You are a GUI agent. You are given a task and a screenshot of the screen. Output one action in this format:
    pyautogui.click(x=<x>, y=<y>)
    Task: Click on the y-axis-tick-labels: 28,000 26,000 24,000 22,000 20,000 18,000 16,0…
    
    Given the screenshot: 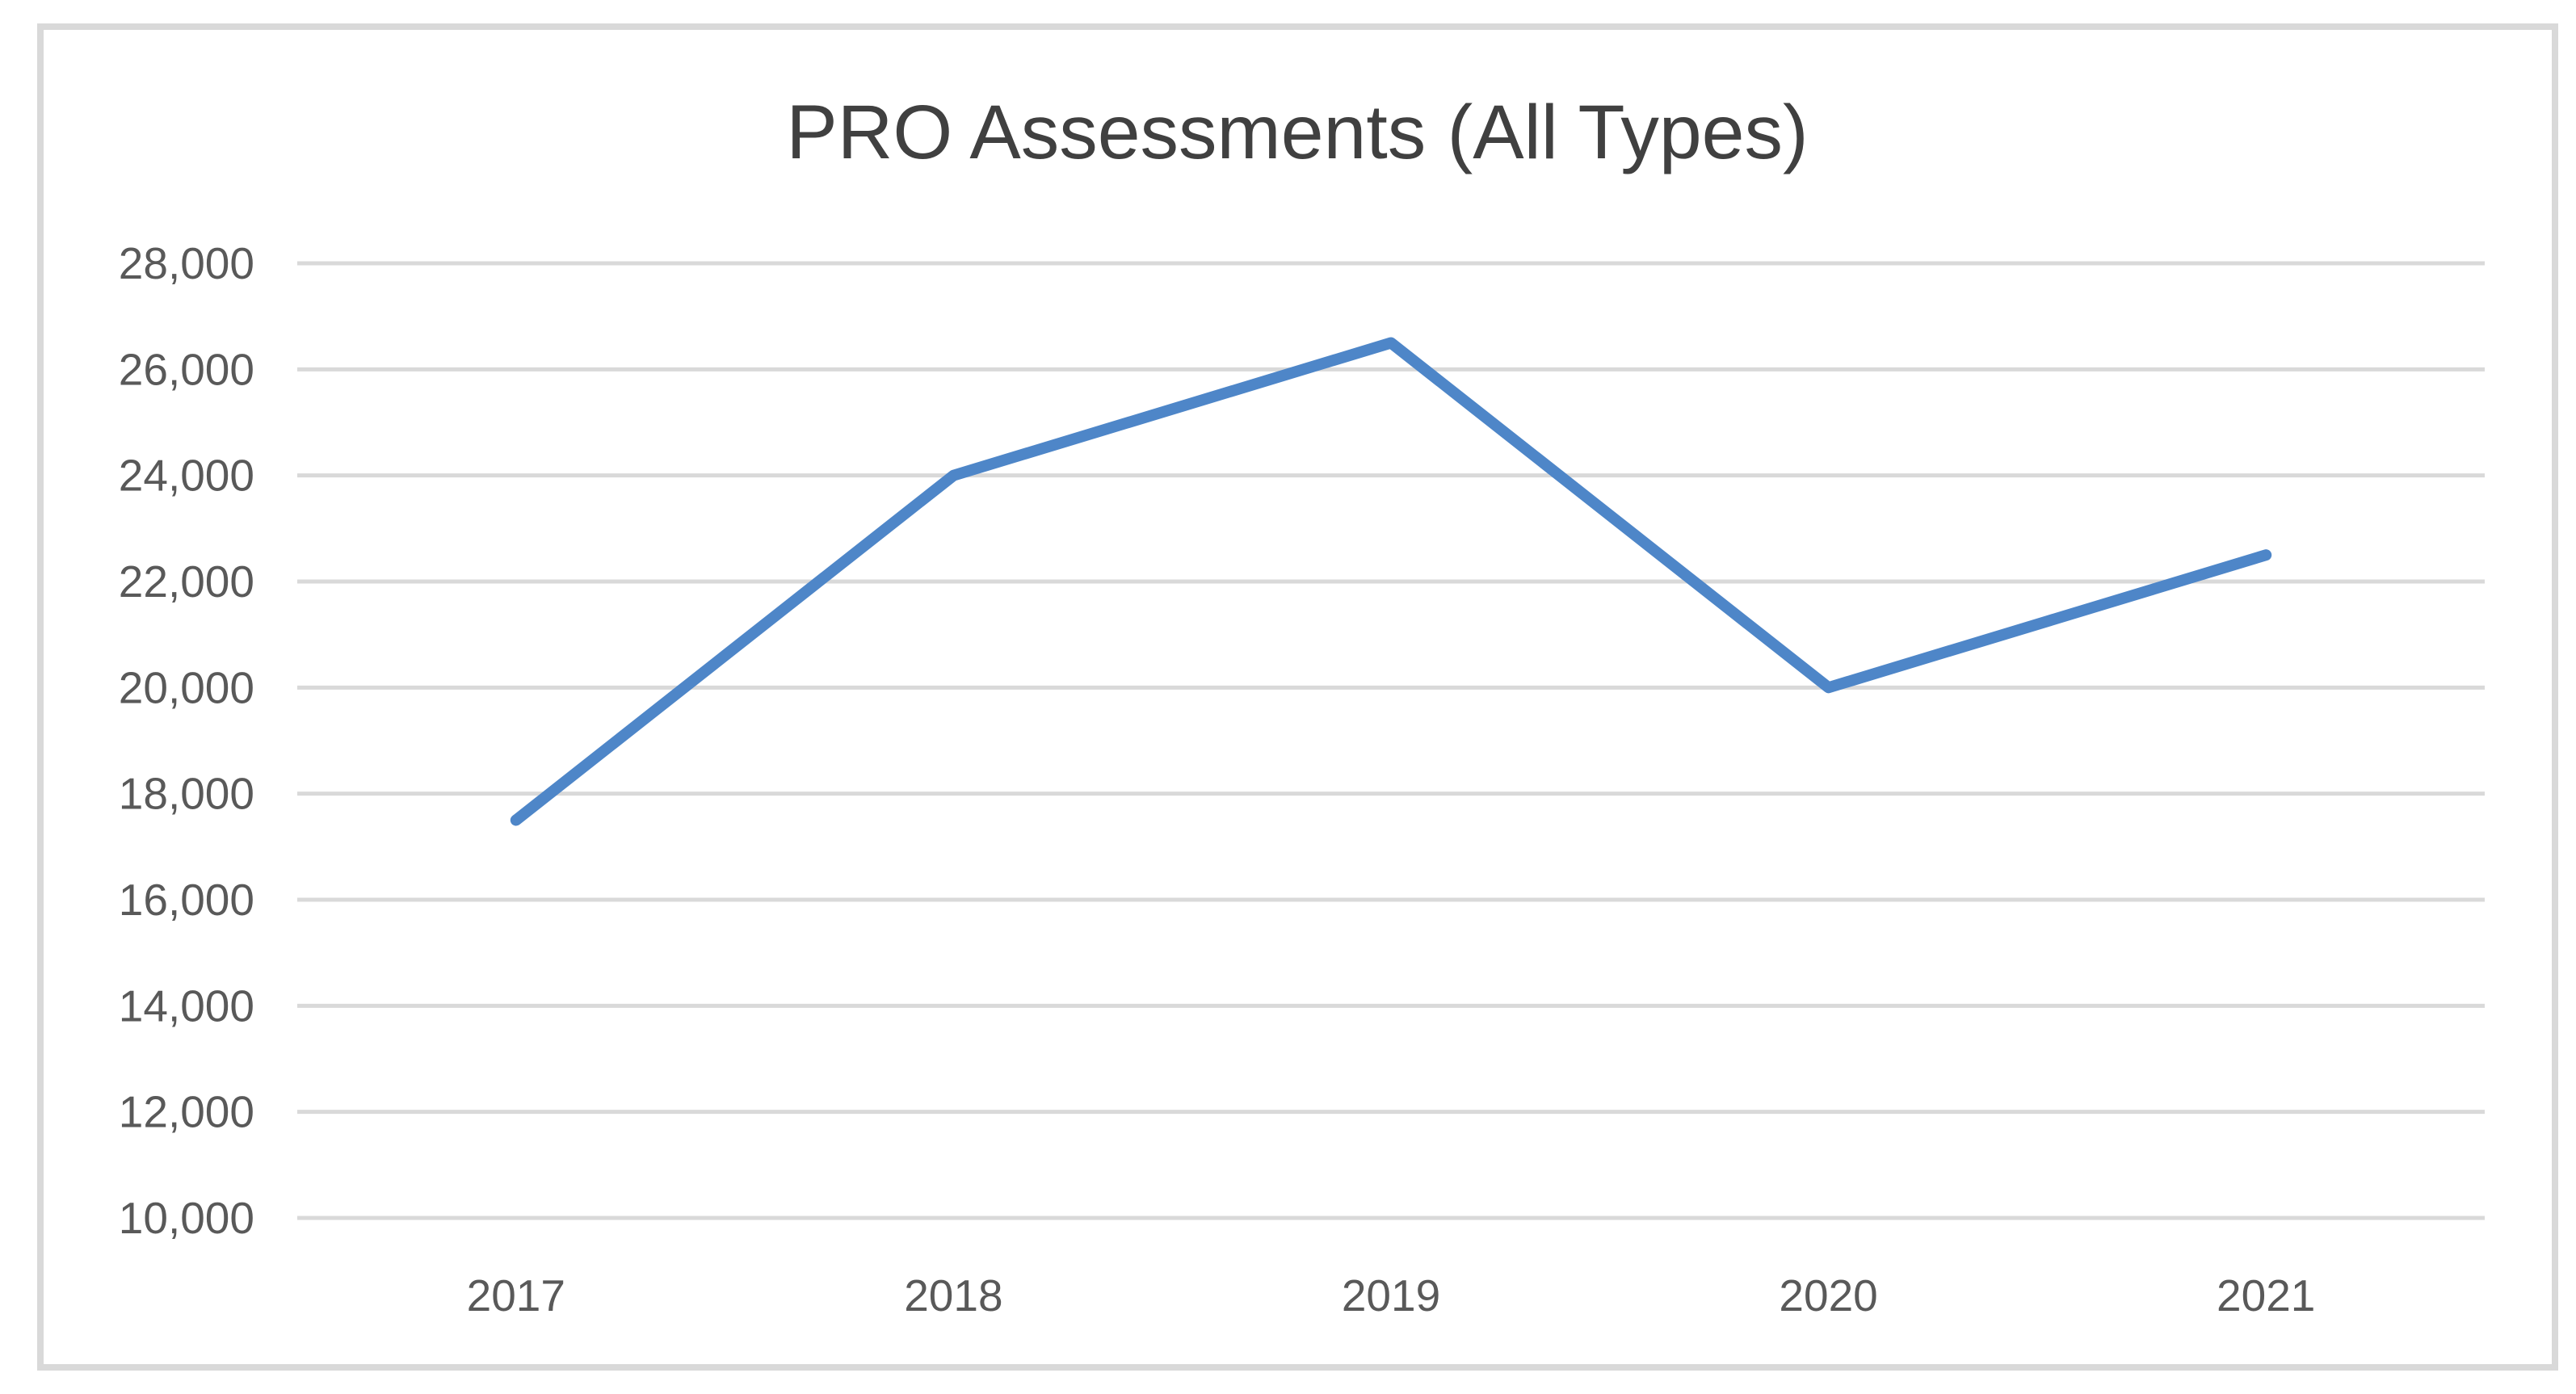 What is the action you would take?
    pyautogui.click(x=187, y=741)
    